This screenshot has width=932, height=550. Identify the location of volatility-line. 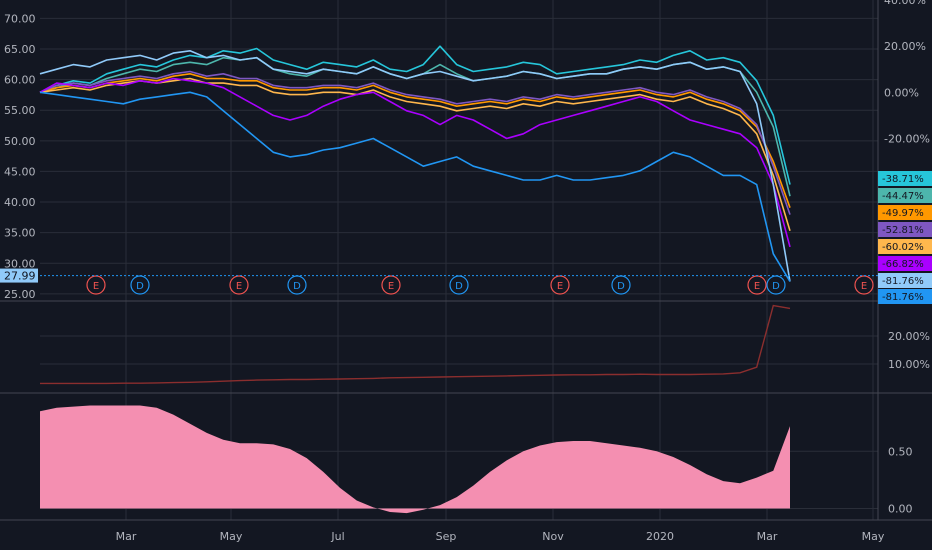
(415, 344).